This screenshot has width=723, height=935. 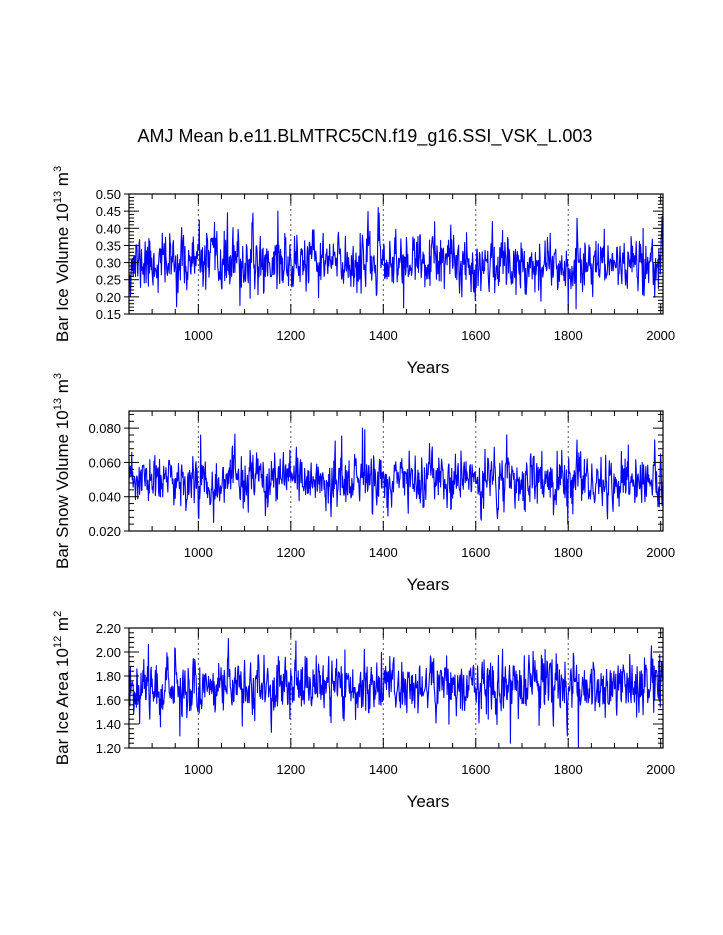 I want to click on y-tick-label: 1.60, so click(x=108, y=700).